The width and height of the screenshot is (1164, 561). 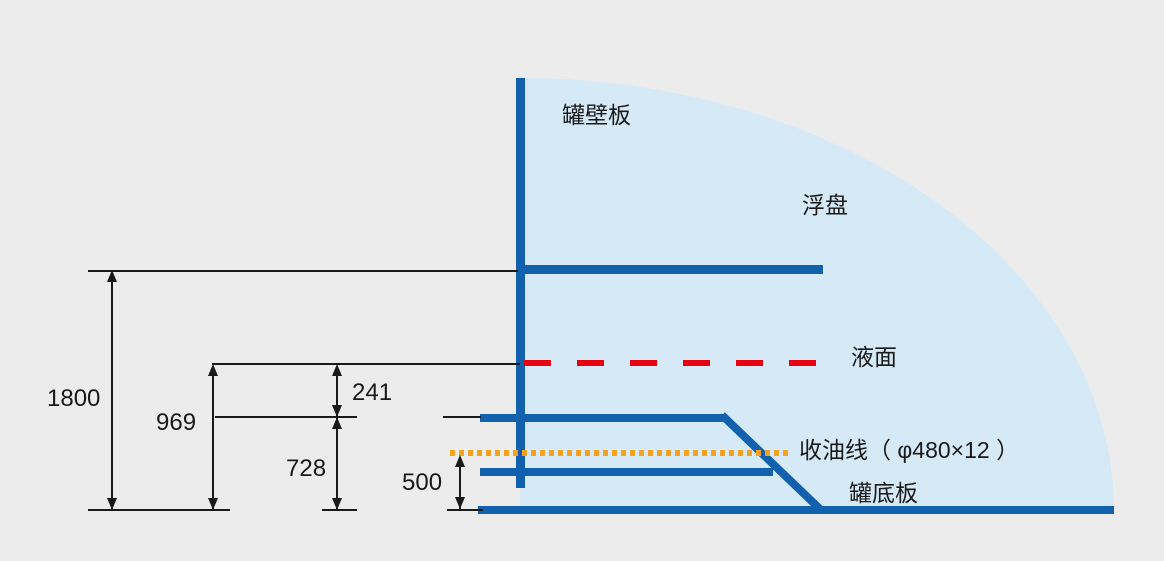 I want to click on dimension-value-728: 728, so click(x=306, y=468).